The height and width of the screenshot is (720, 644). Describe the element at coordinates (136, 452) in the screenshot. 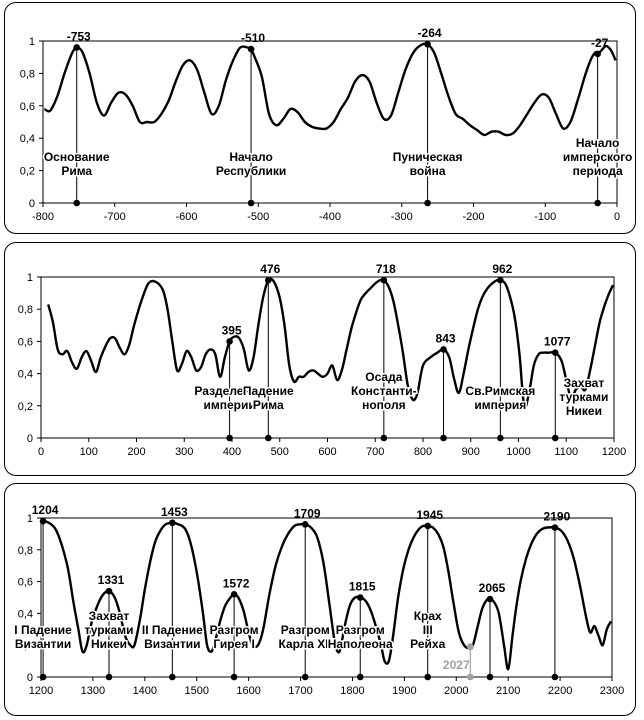

I see `x-tick-label: 200` at that location.